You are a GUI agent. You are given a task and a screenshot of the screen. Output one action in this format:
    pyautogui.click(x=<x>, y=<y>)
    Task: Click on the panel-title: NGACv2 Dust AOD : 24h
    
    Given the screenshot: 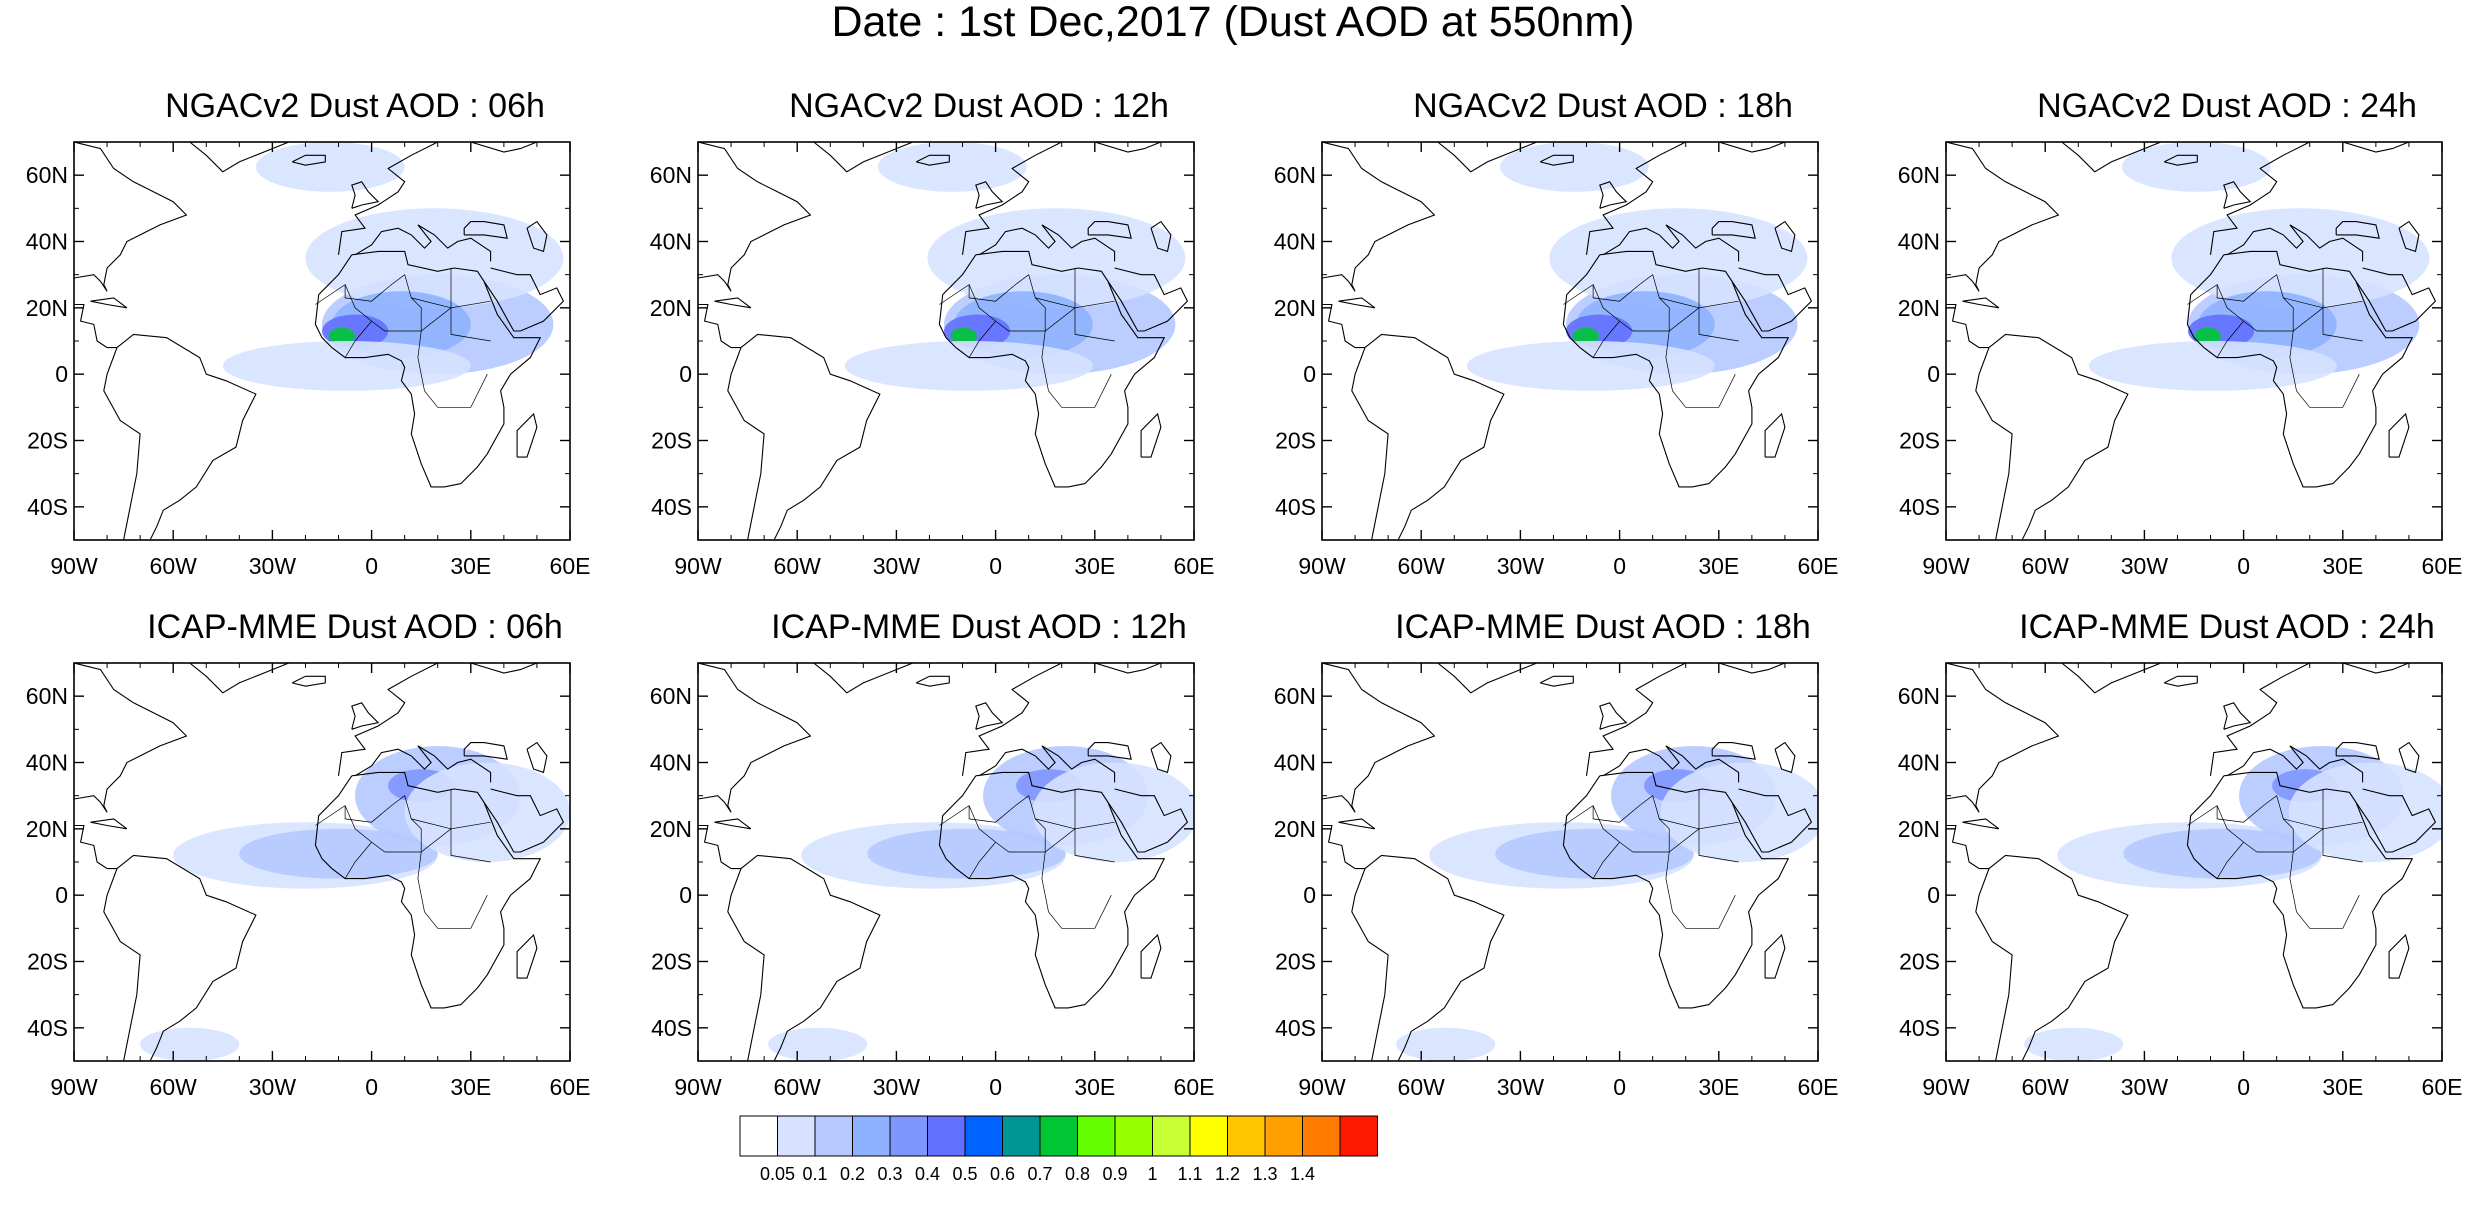 What is the action you would take?
    pyautogui.click(x=2227, y=106)
    